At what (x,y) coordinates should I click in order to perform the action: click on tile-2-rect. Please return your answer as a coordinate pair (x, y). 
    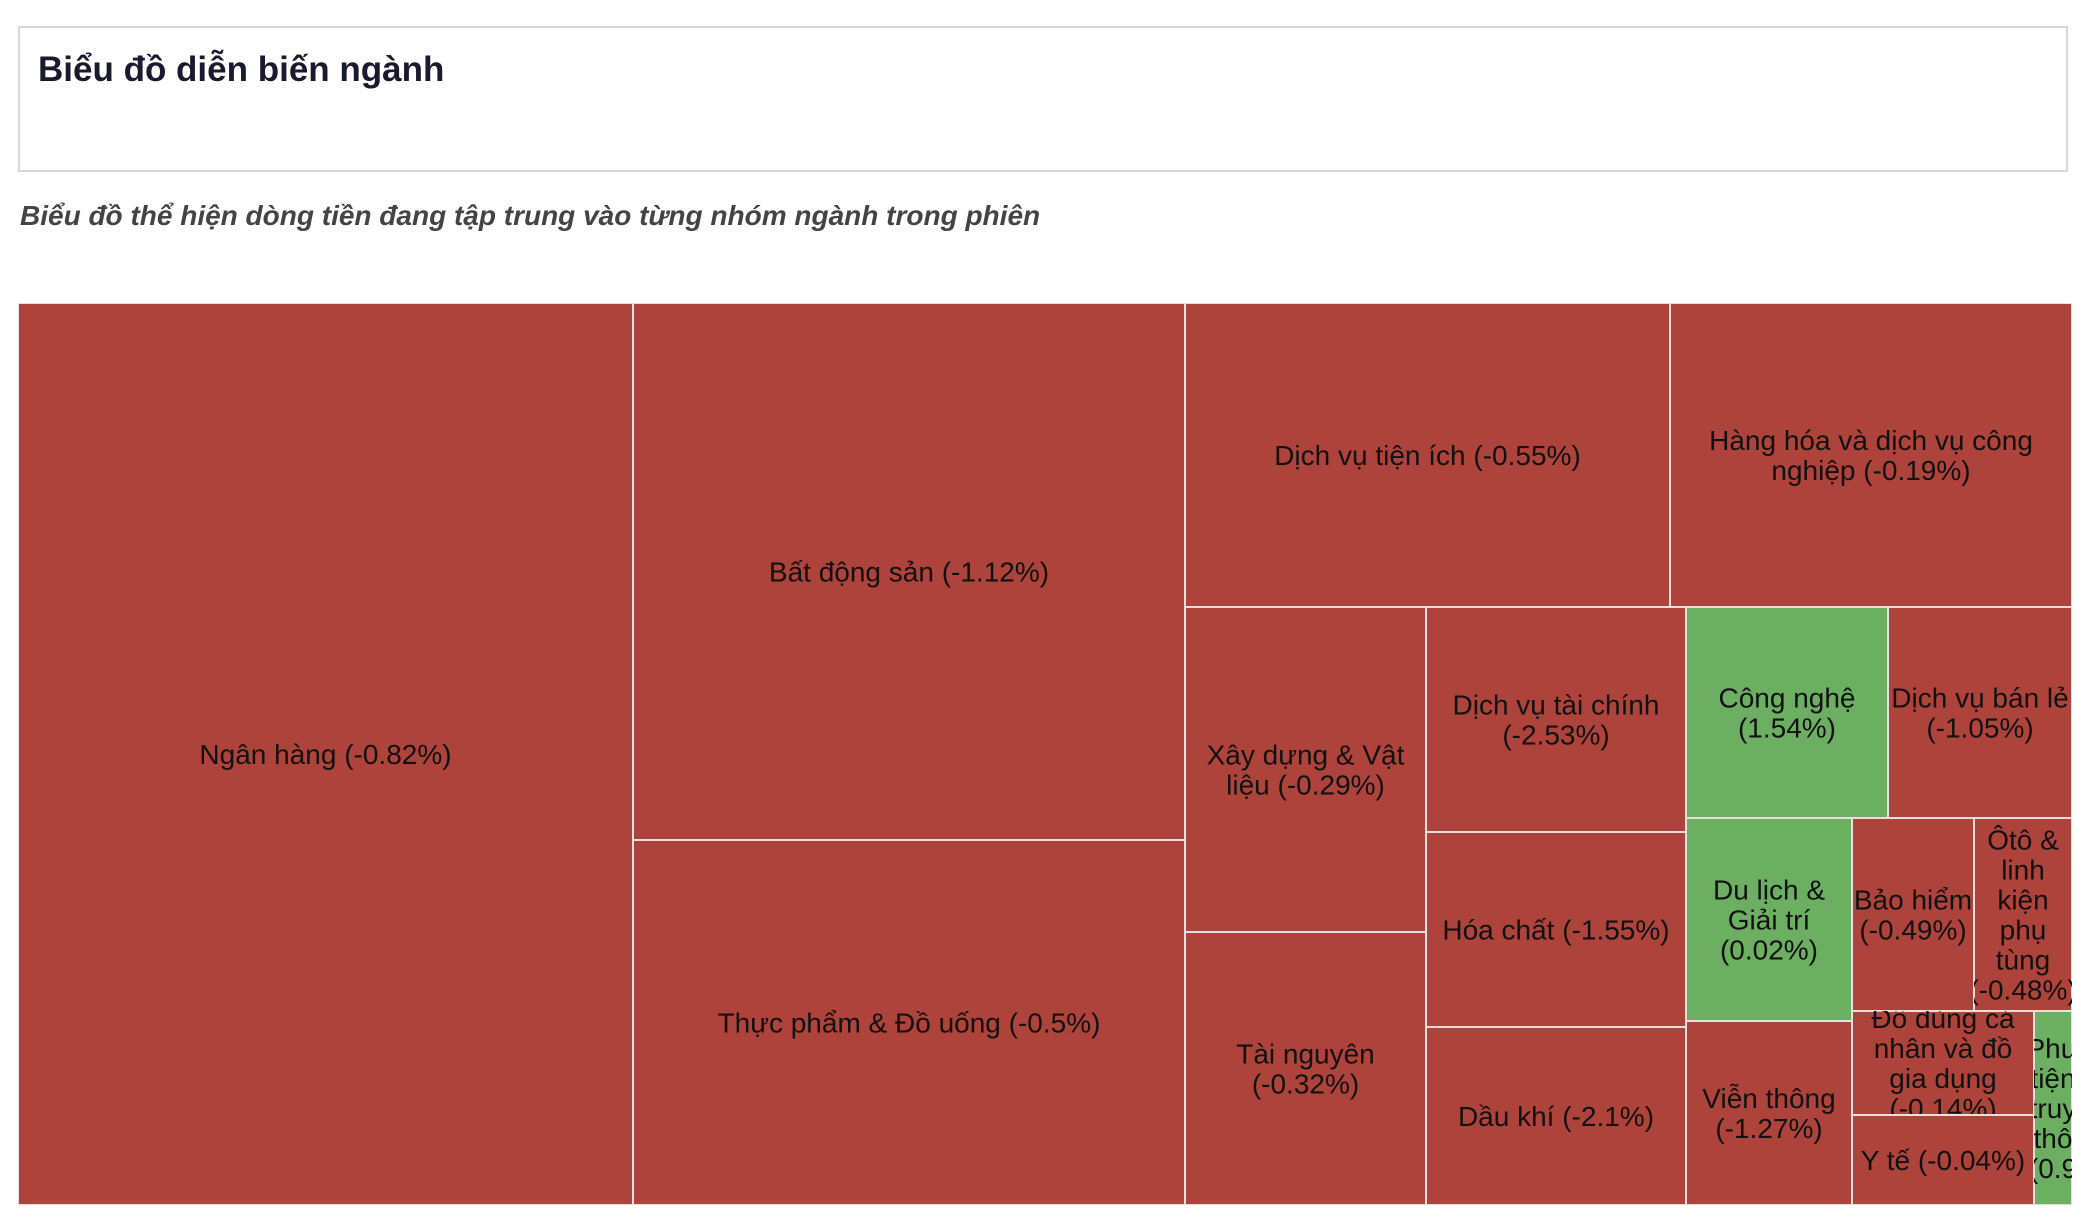
    Looking at the image, I should click on (909, 572).